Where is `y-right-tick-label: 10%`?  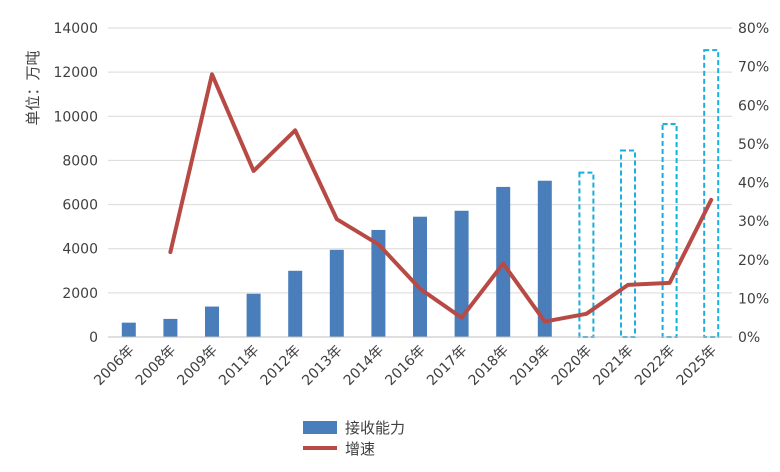
y-right-tick-label: 10% is located at coordinates (753, 299).